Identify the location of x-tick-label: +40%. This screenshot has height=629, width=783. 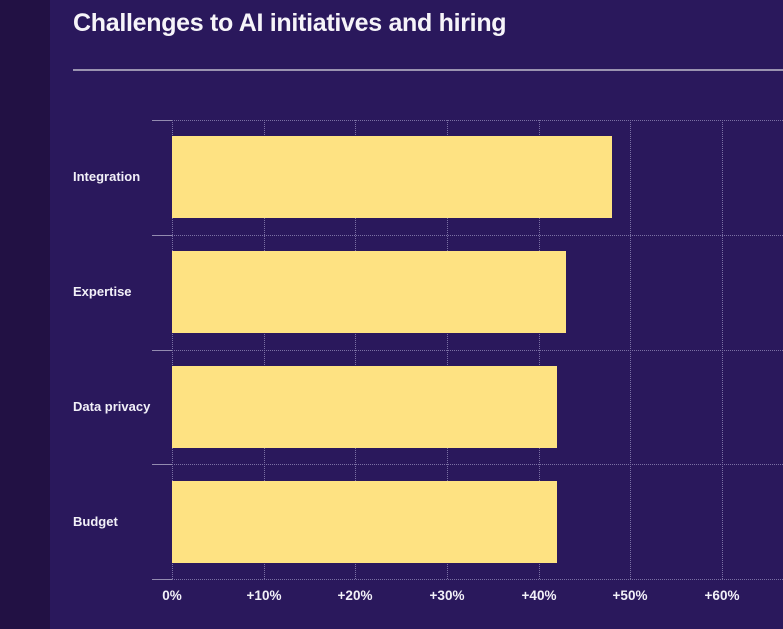
(539, 595).